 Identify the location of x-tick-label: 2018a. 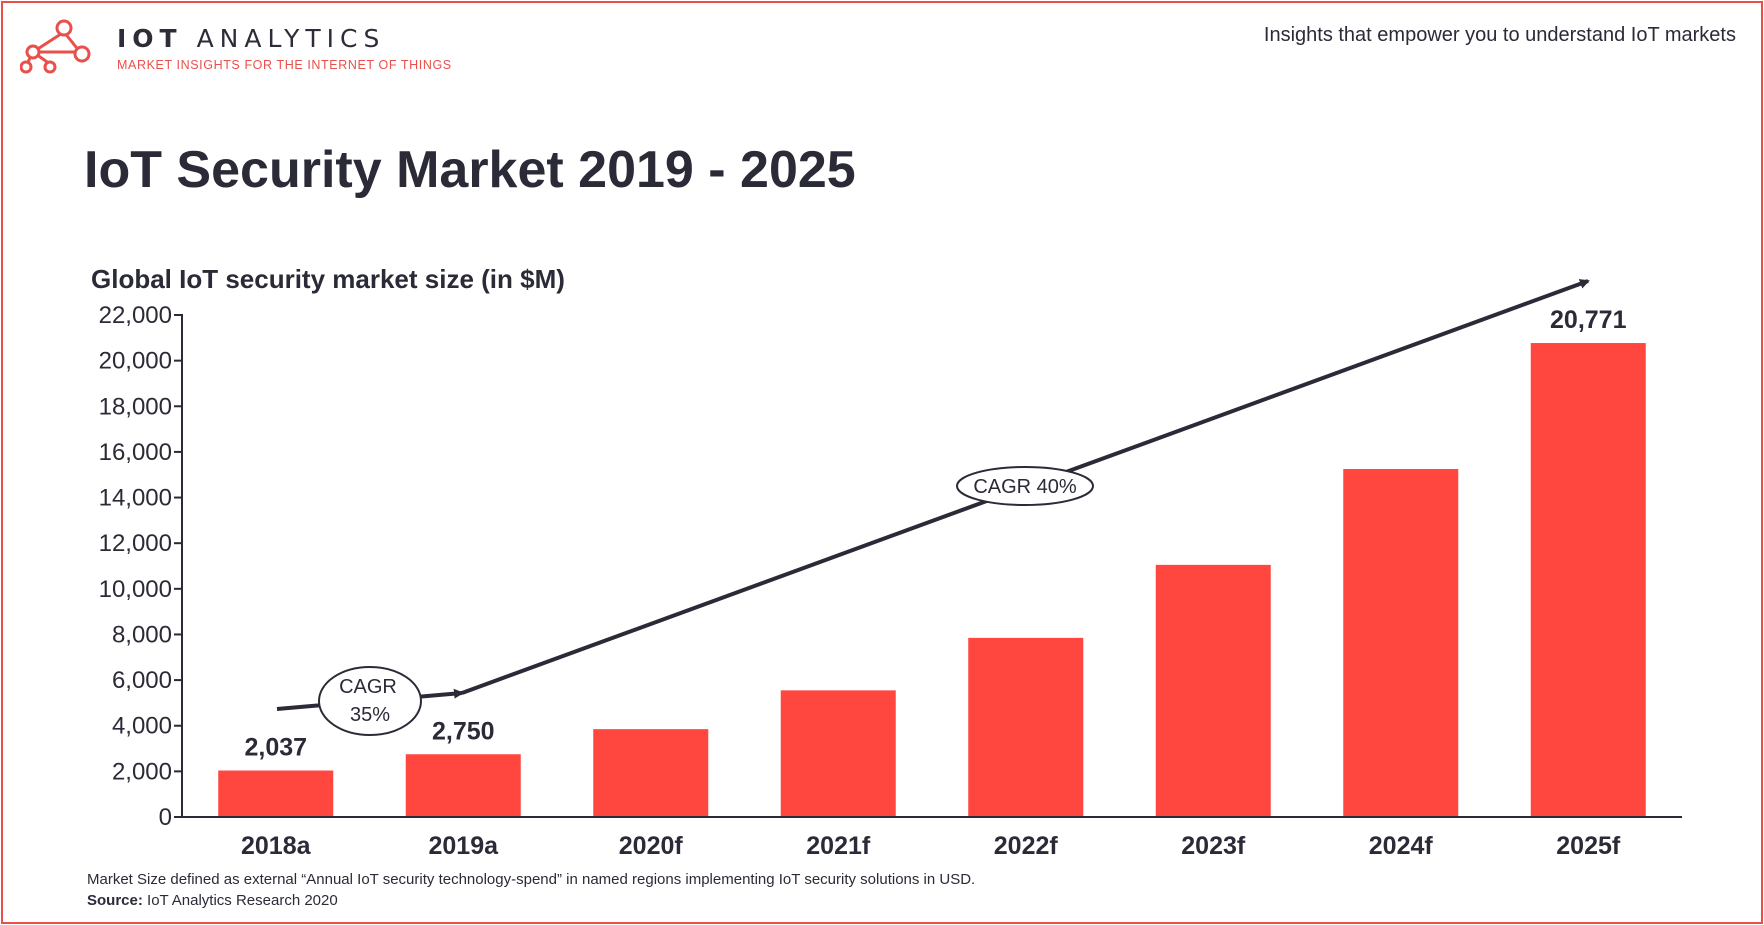
(276, 846).